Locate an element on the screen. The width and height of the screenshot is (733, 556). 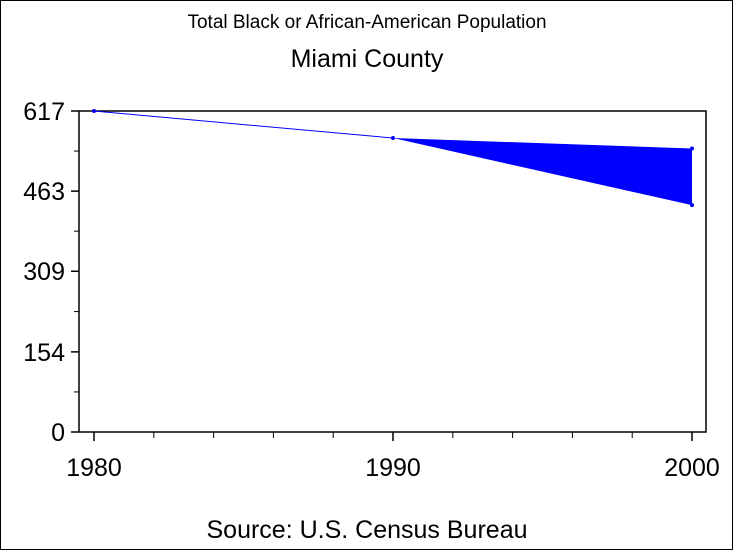
y-tick-label: 154 is located at coordinates (44, 353).